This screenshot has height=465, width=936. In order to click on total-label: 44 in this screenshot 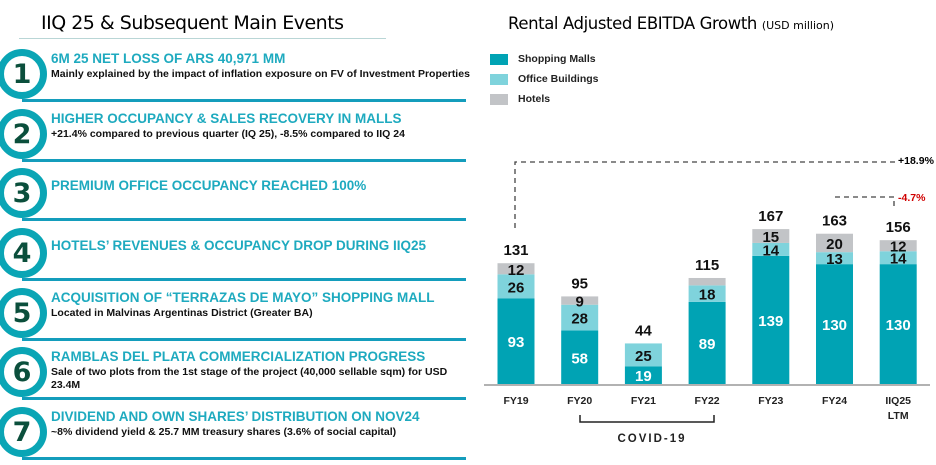, I will do `click(643, 330)`.